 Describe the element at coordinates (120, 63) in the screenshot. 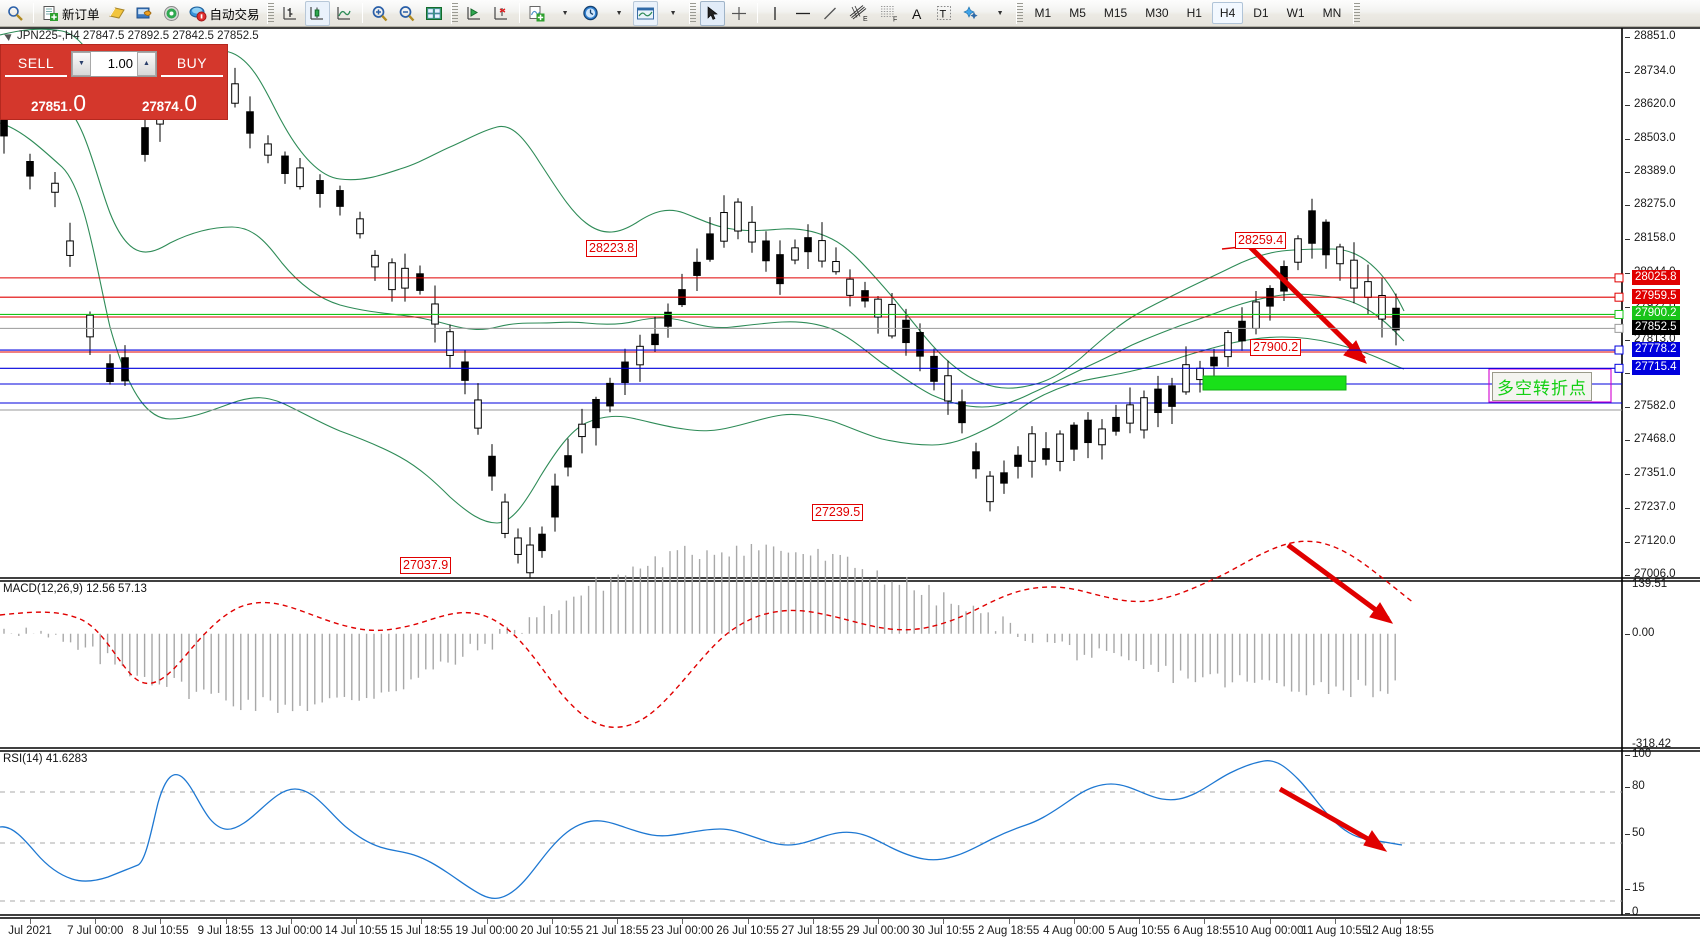

I see `volume-input: 1.00` at that location.